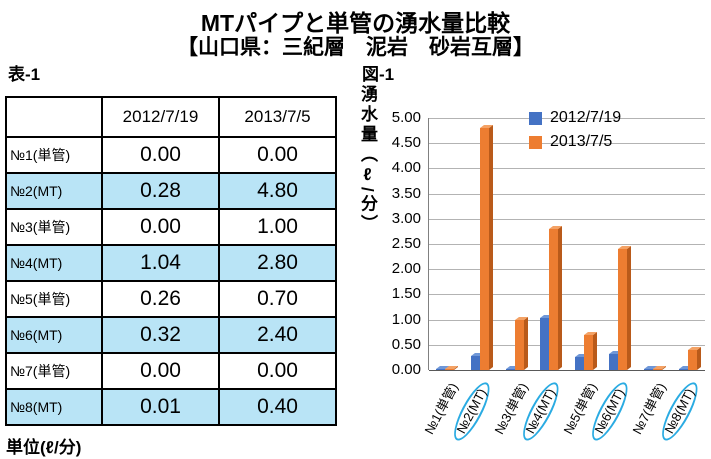  I want to click on table-header-row: 2012/7/19 2013/7/5, so click(171, 117).